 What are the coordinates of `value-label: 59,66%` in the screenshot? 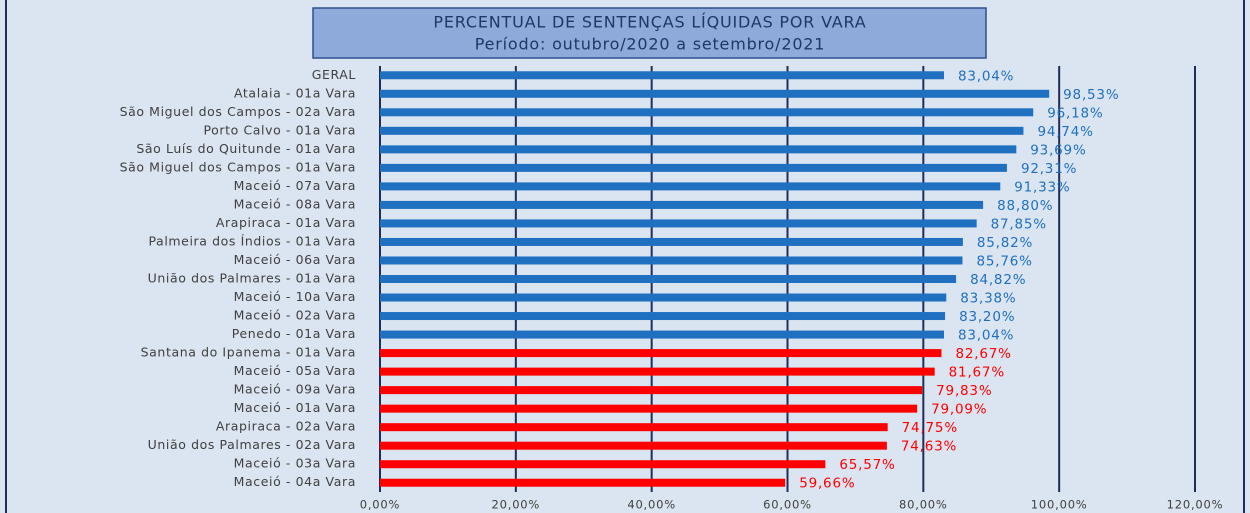 It's located at (827, 484).